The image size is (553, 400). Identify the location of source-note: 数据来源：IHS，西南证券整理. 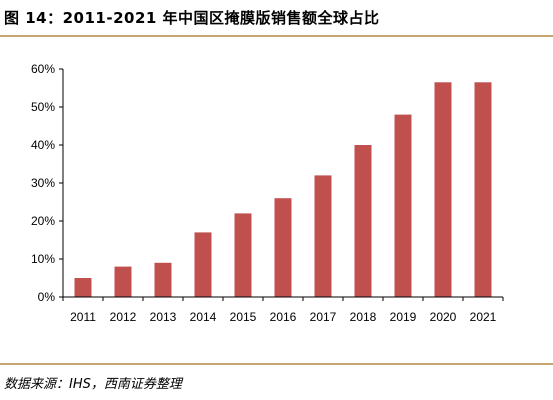
(93, 384).